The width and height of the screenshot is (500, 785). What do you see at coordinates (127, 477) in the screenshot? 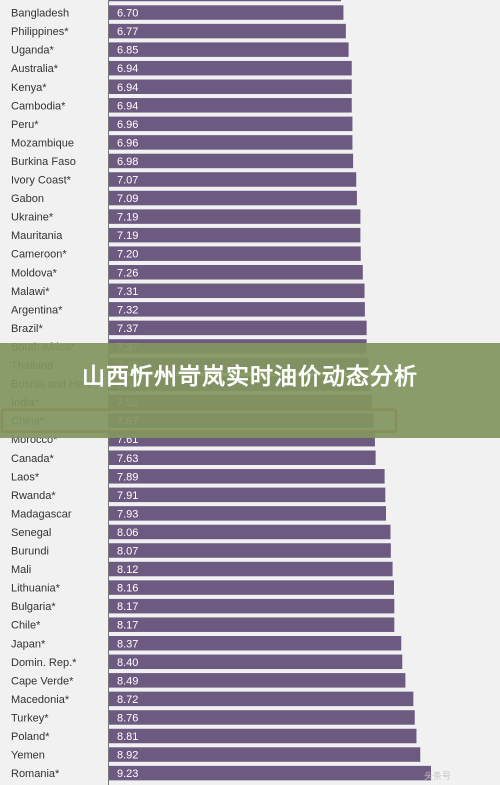
I see `value-label: 7.89` at bounding box center [127, 477].